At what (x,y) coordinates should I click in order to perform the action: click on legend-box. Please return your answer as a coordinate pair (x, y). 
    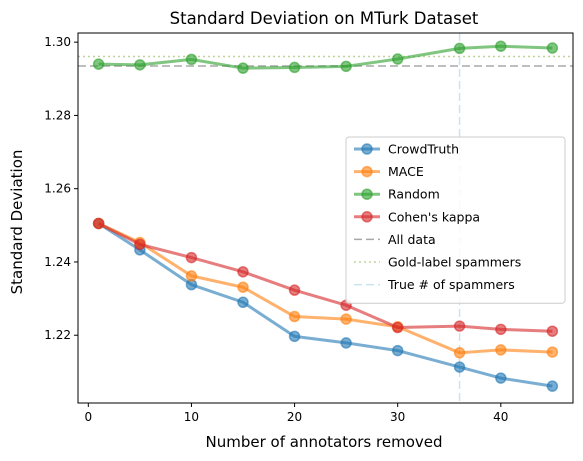
    Looking at the image, I should click on (455, 220).